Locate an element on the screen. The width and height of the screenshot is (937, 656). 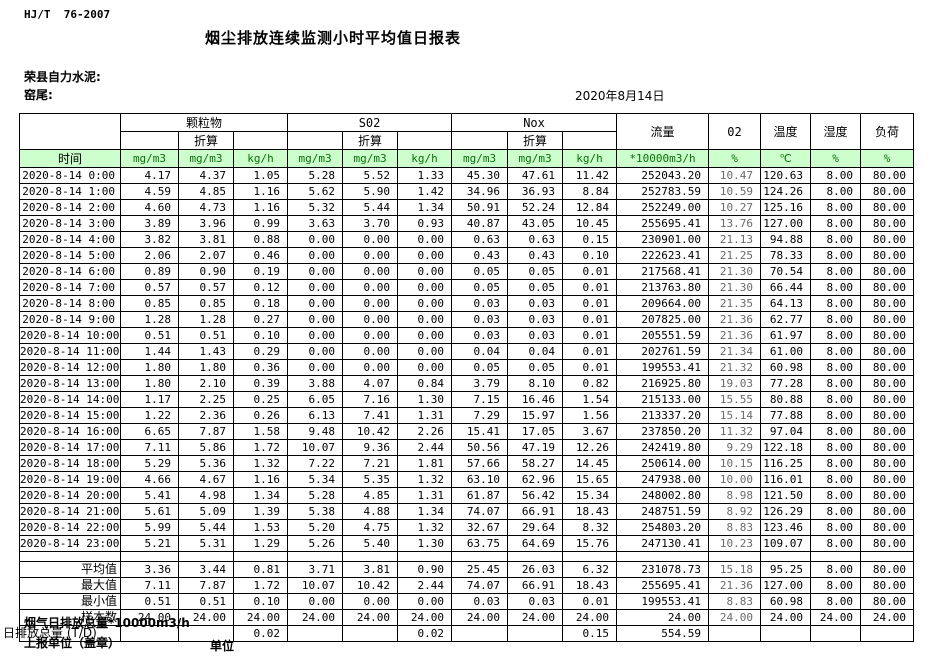
value-cell: 12.84 is located at coordinates (590, 207).